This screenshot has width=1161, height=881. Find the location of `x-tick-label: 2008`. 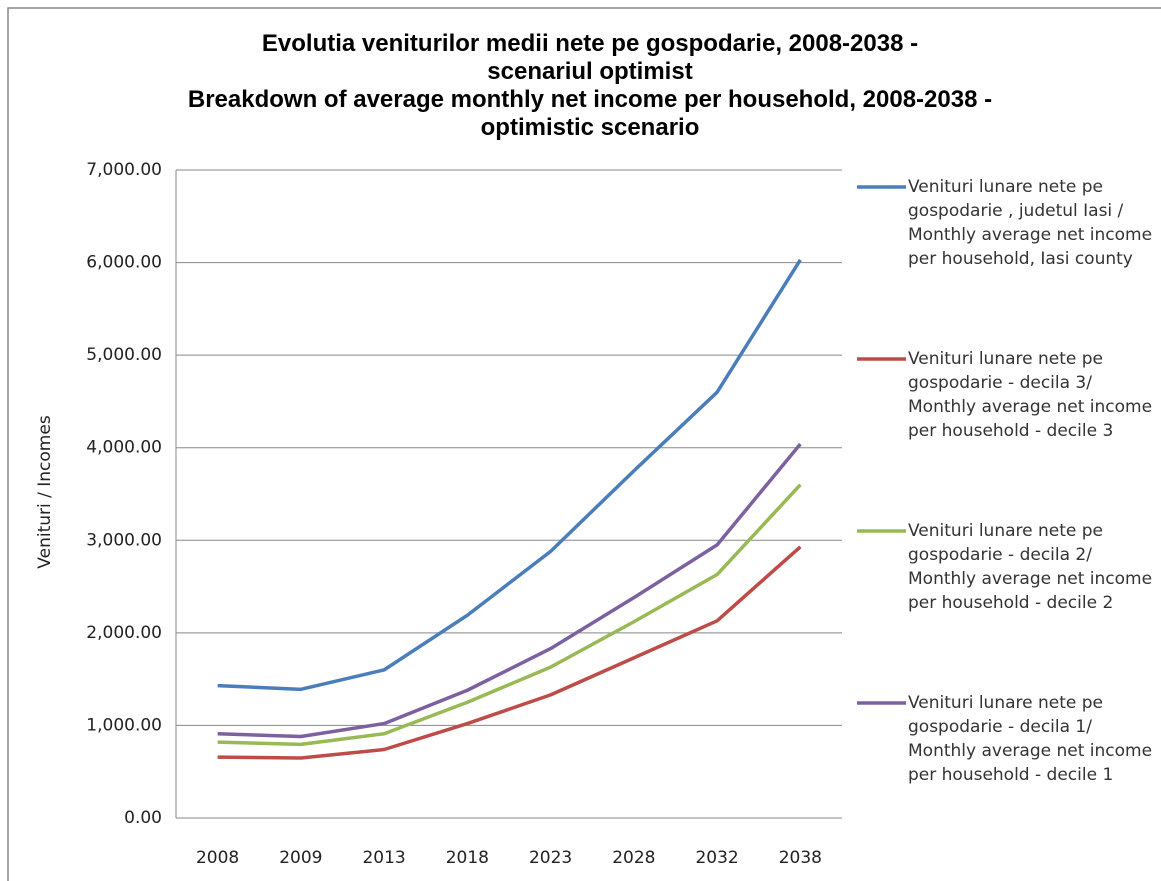

x-tick-label: 2008 is located at coordinates (217, 858).